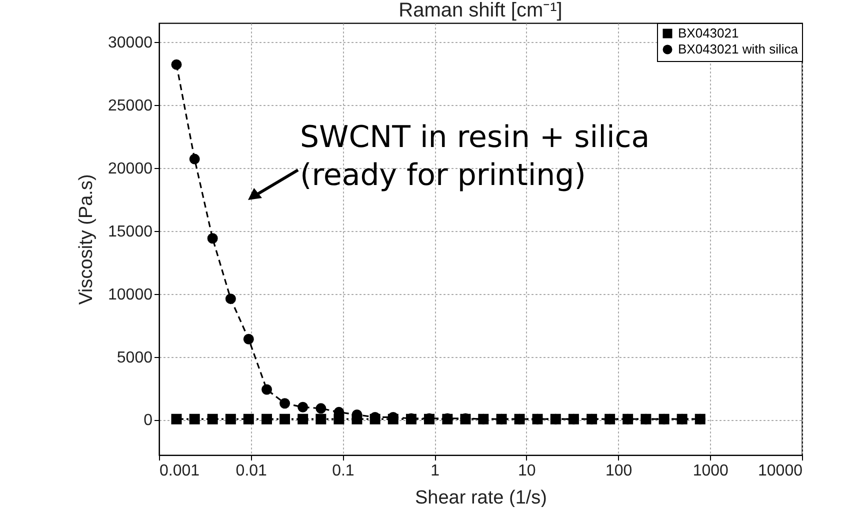 This screenshot has width=841, height=518. I want to click on legend-label: BX043021, so click(708, 33).